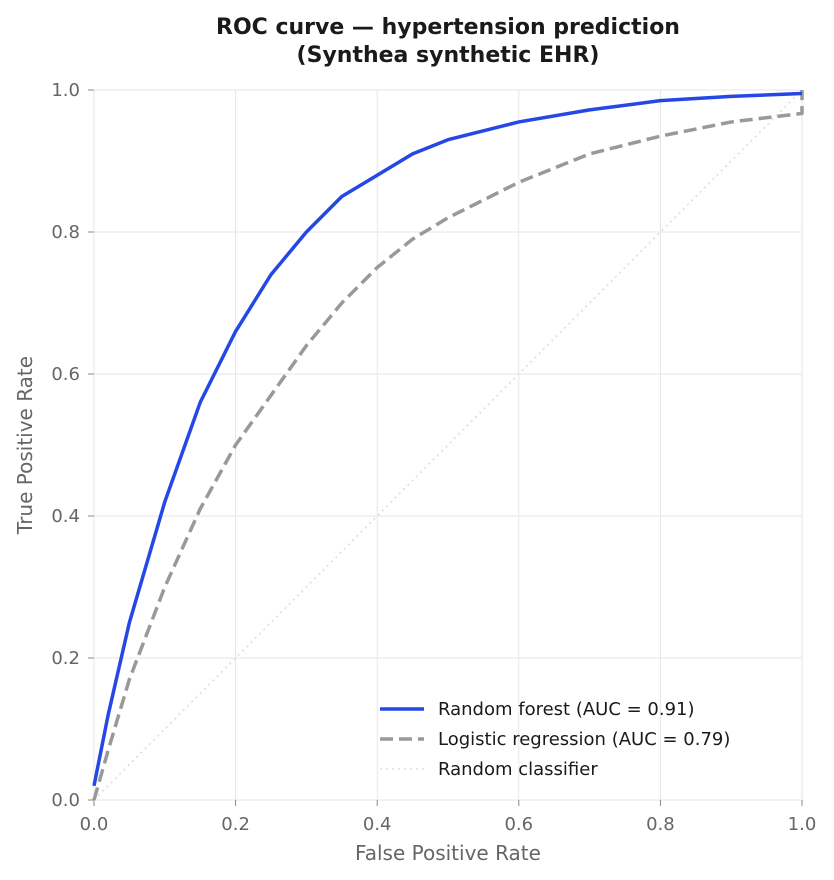 This screenshot has height=880, width=834. I want to click on y-tick-label: 1.0, so click(65, 90).